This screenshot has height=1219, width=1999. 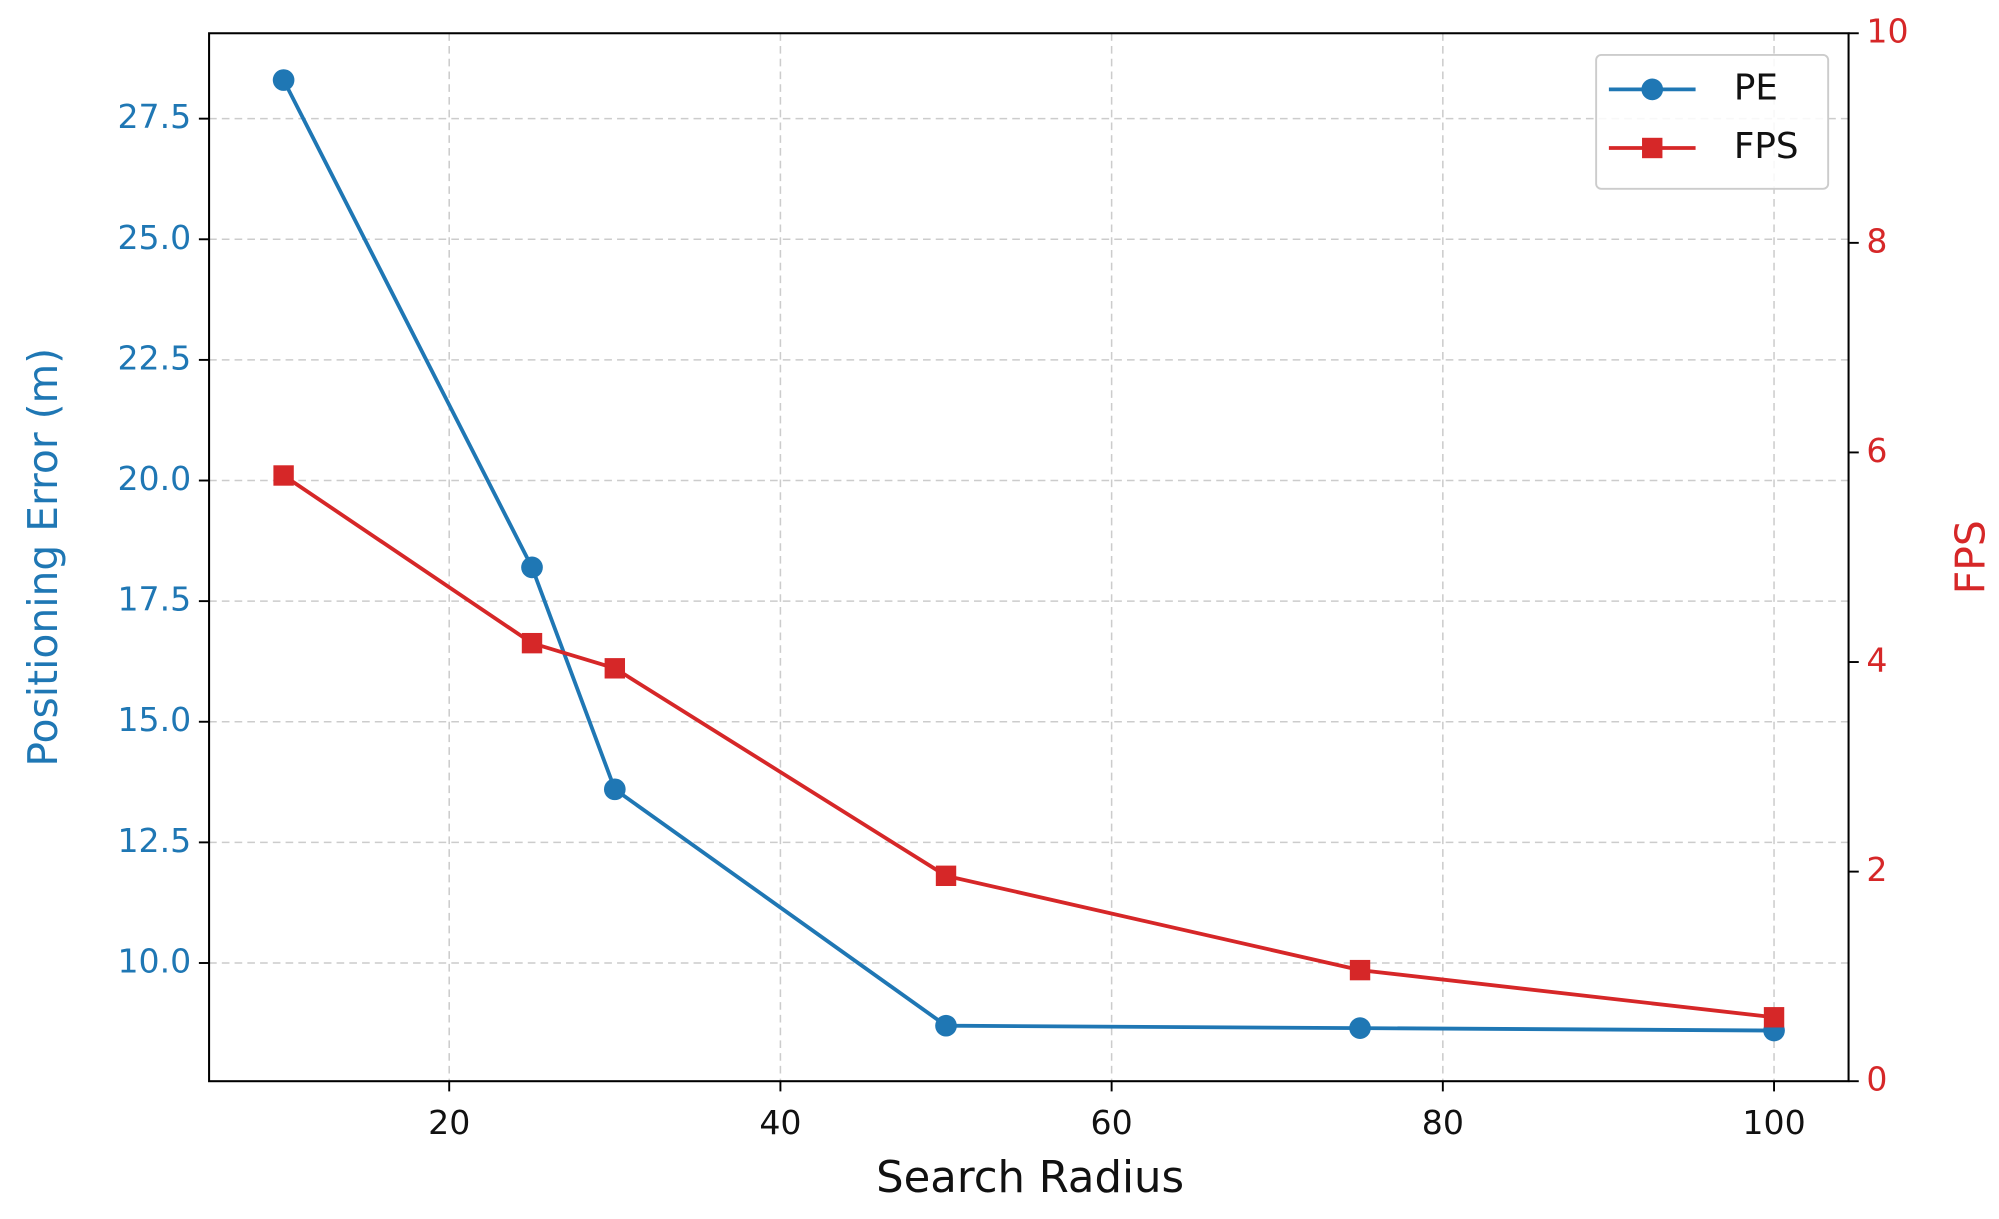 What do you see at coordinates (1876, 869) in the screenshot?
I see `y2-tick-label: 2` at bounding box center [1876, 869].